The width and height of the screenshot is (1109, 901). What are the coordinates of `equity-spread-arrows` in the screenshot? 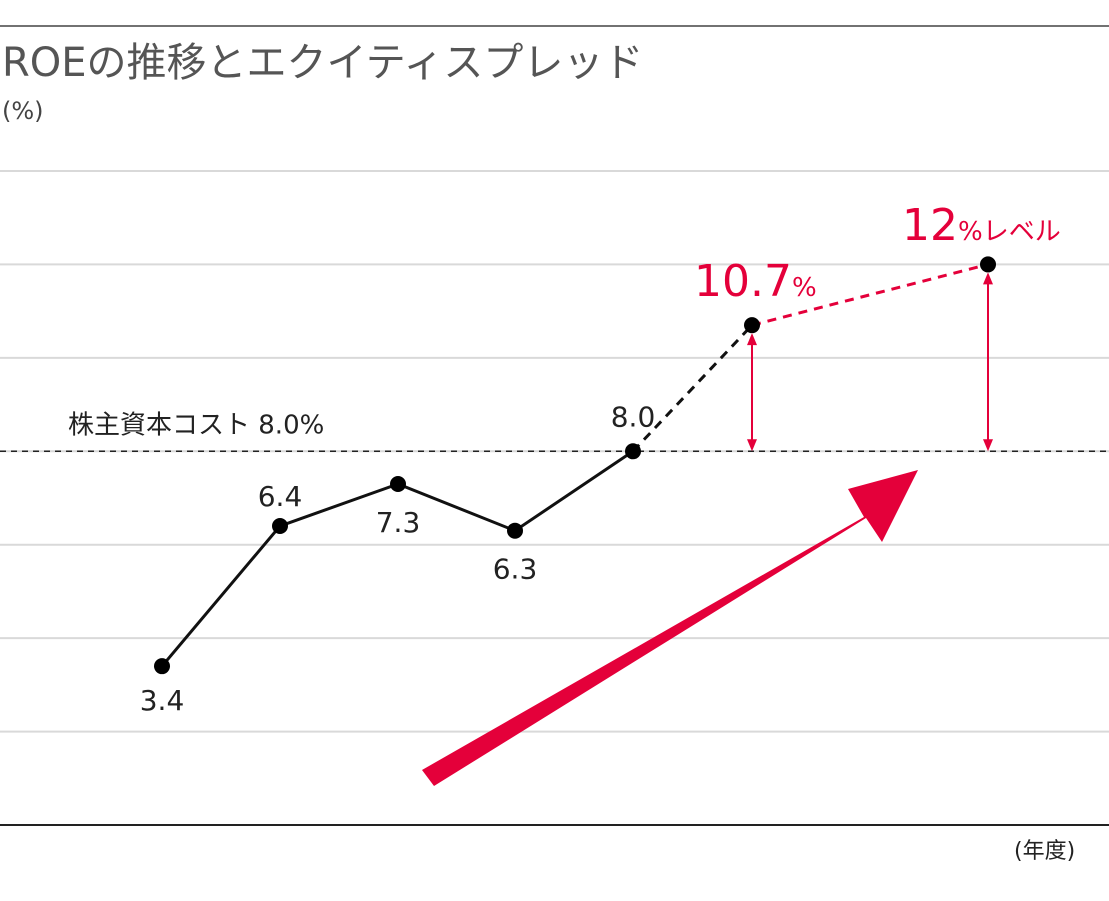 It's located at (870, 362).